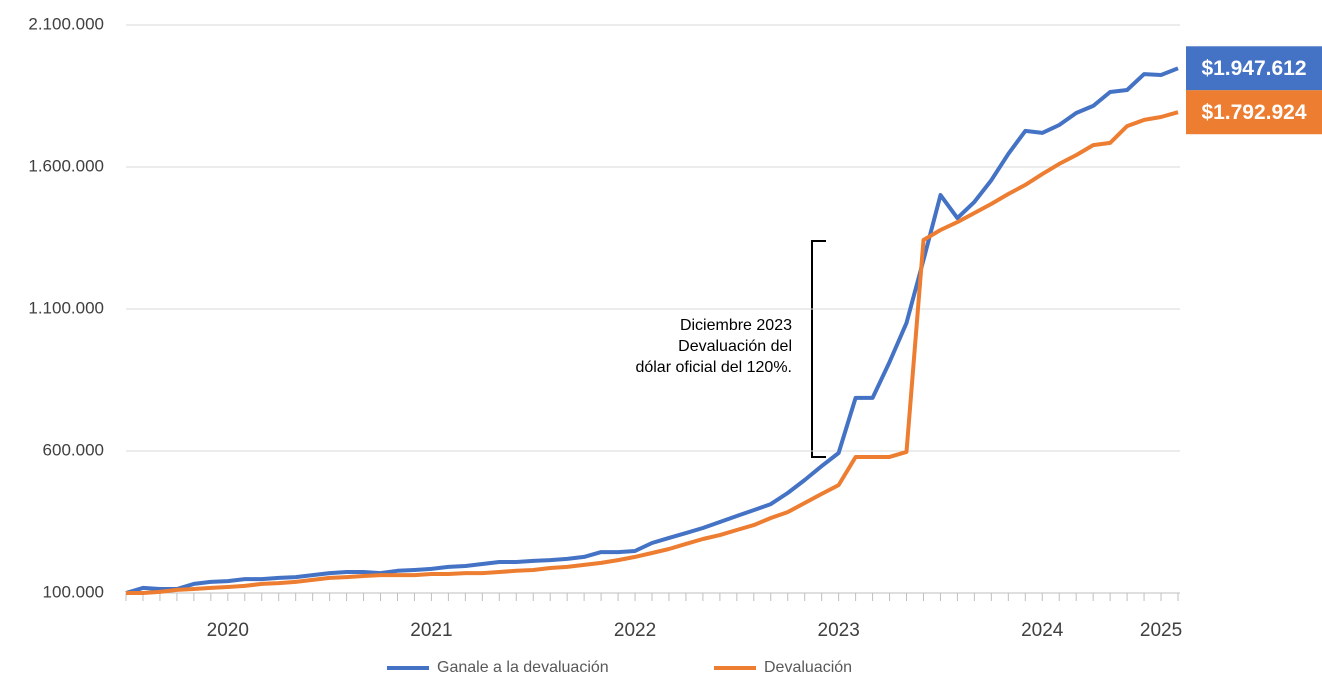 The height and width of the screenshot is (682, 1322). Describe the element at coordinates (818, 349) in the screenshot. I see `annotation-bracket` at that location.